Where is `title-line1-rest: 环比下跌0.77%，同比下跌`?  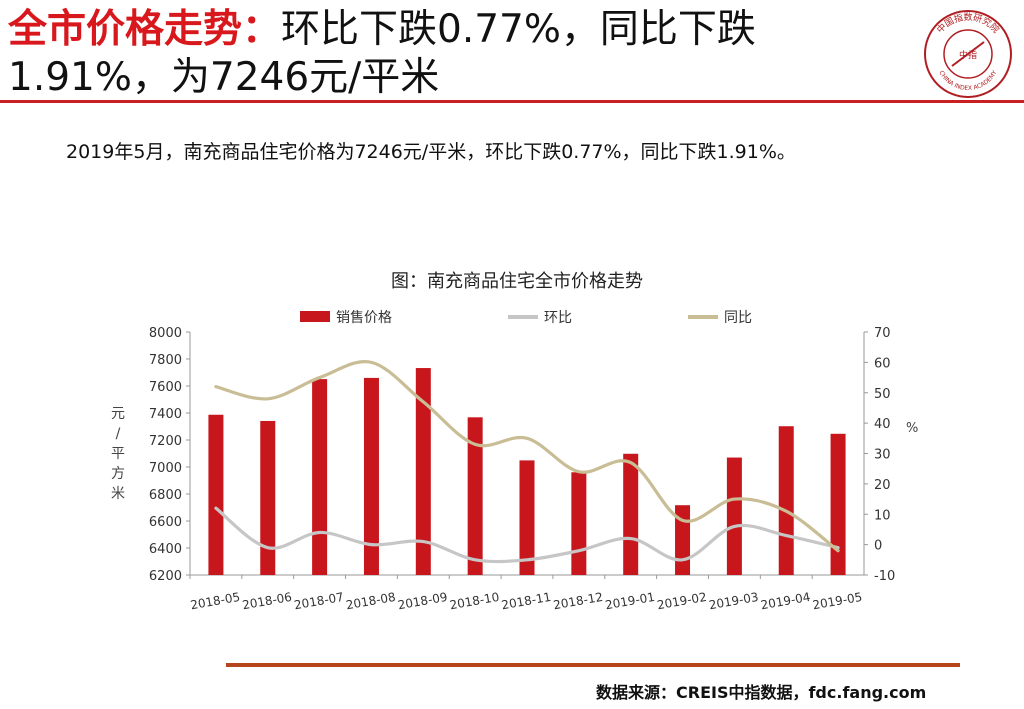
title-line1-rest: 环比下跌0.77%，同比下跌 is located at coordinates (518, 29).